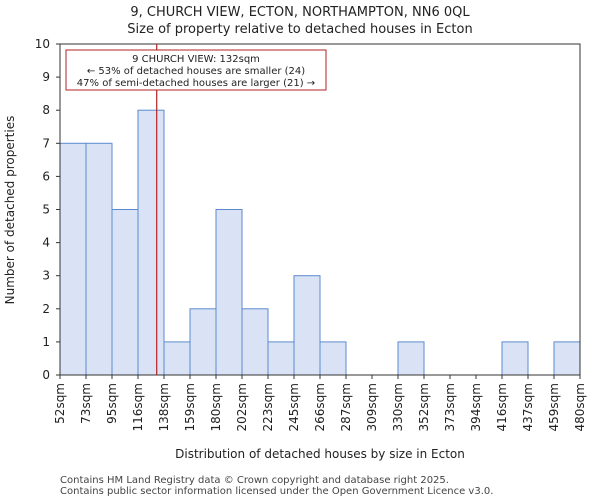 The width and height of the screenshot is (600, 500). Describe the element at coordinates (138, 407) in the screenshot. I see `x-tick-label: 116sqm` at that location.